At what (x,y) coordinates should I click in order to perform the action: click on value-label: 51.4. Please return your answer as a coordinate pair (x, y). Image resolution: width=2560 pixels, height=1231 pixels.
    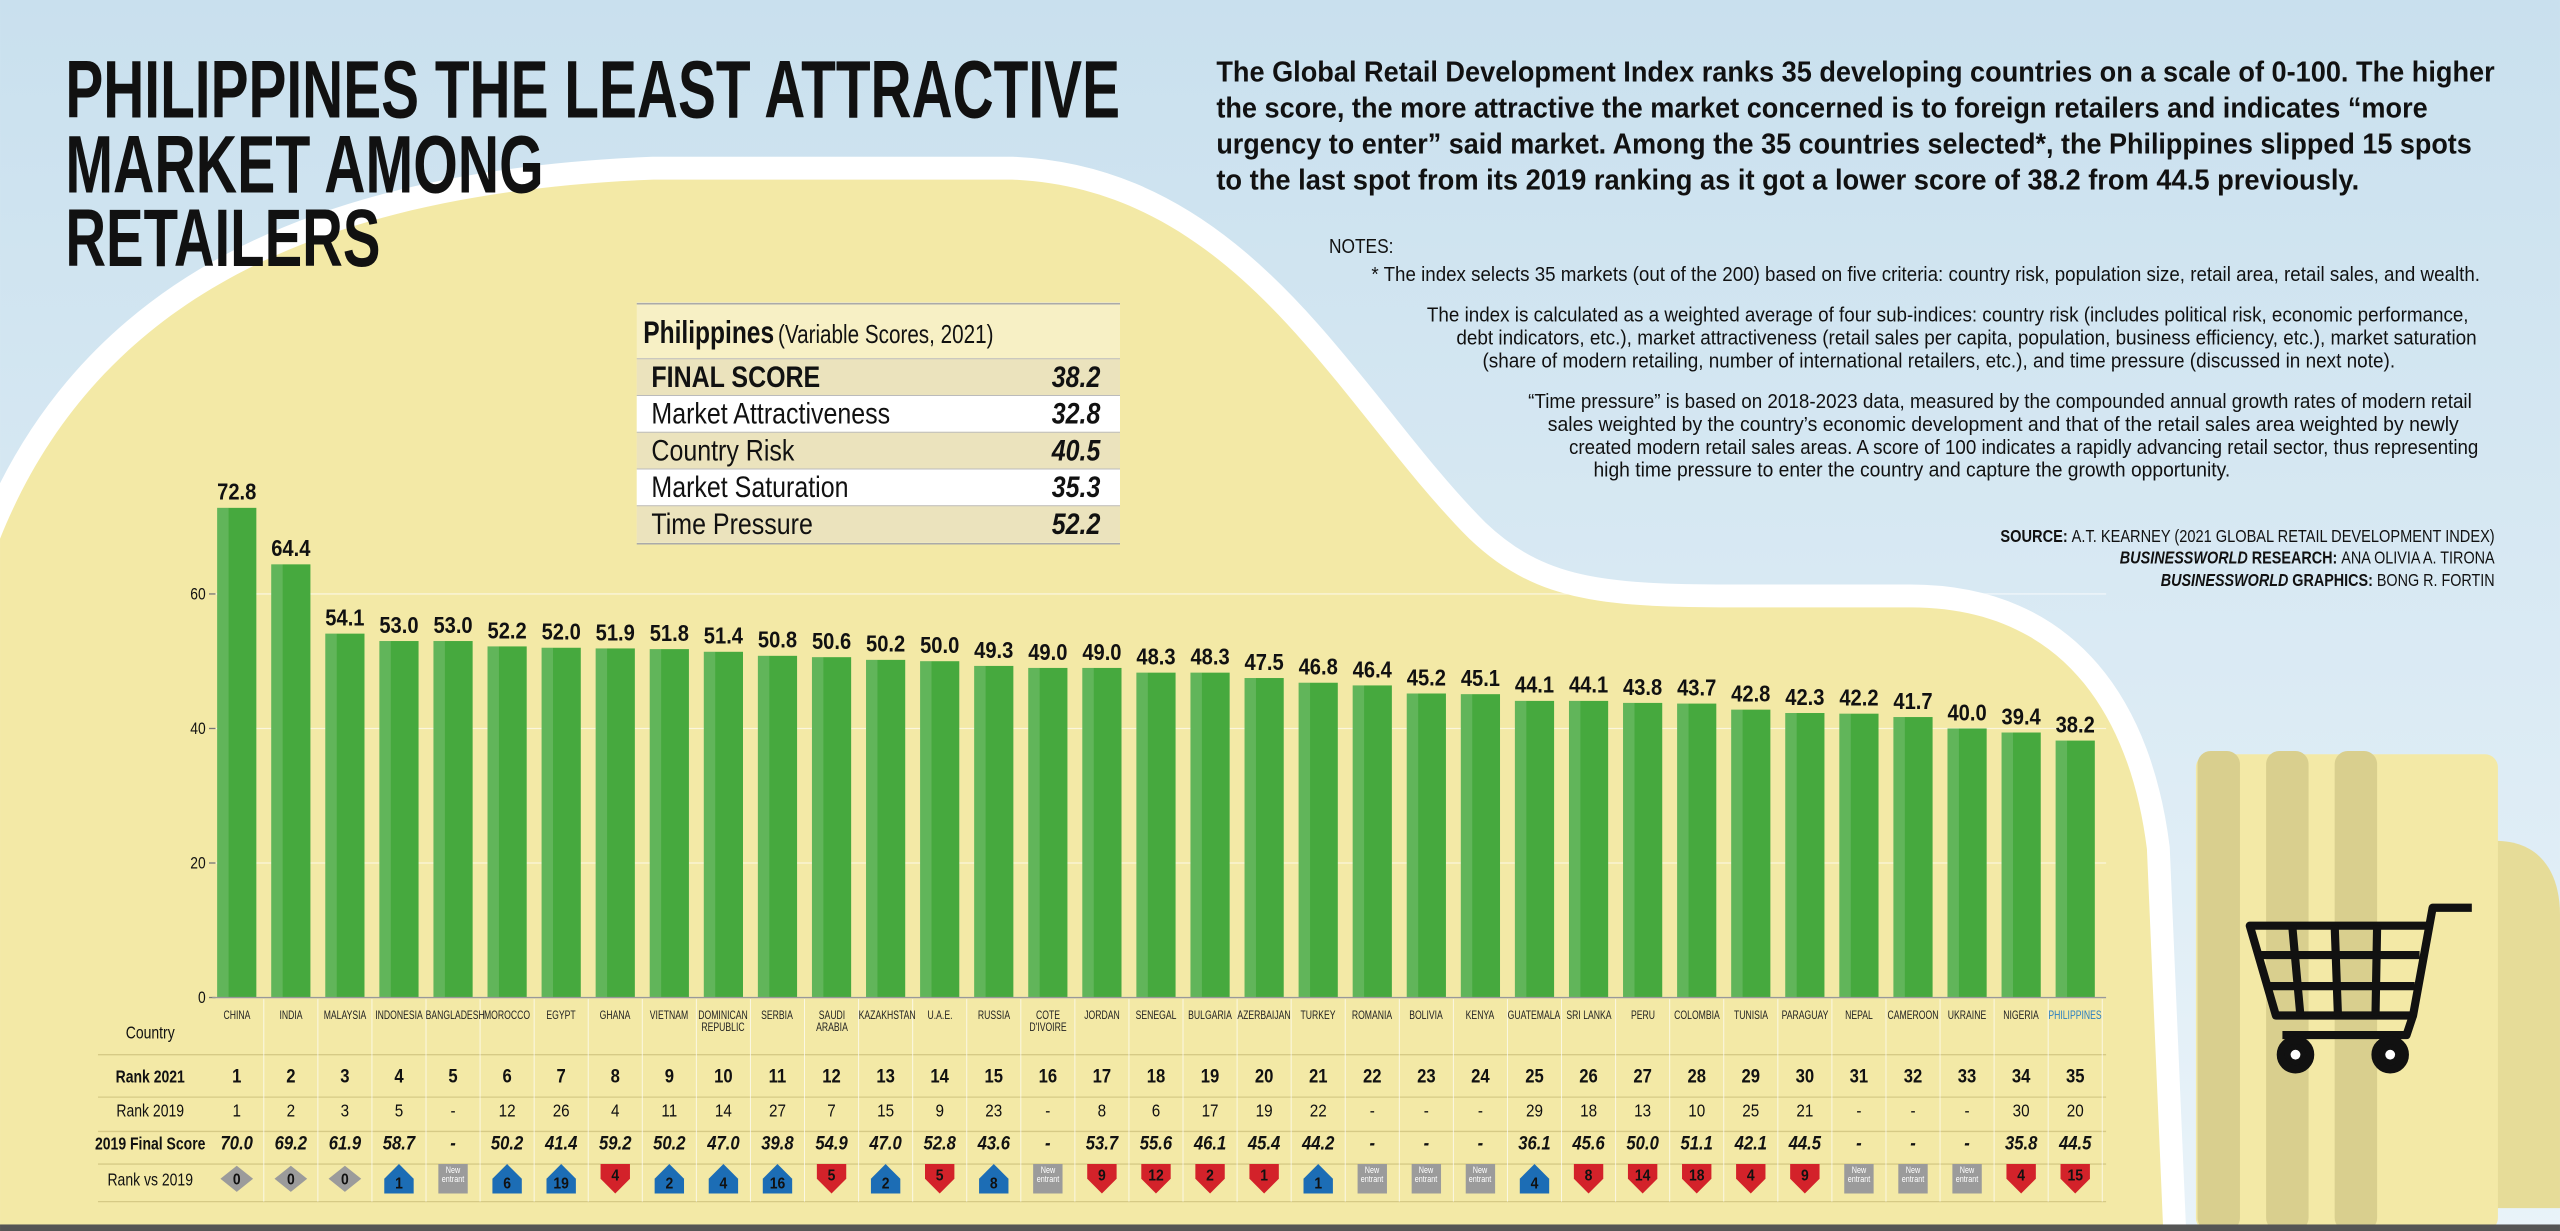
    Looking at the image, I should click on (723, 636).